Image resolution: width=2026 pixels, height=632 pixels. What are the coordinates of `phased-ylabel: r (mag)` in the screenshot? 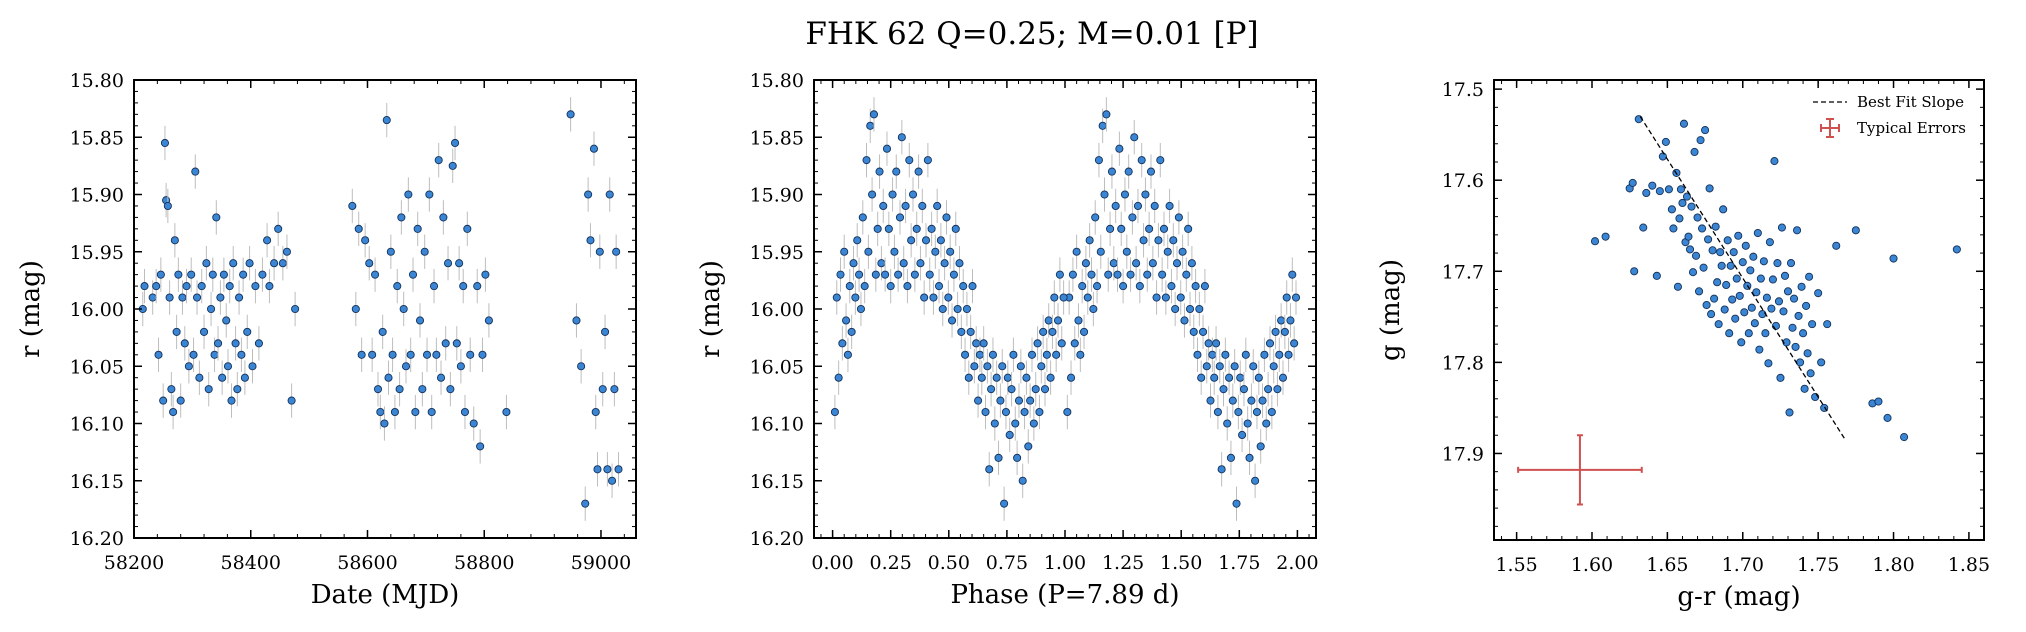 It's located at (711, 309).